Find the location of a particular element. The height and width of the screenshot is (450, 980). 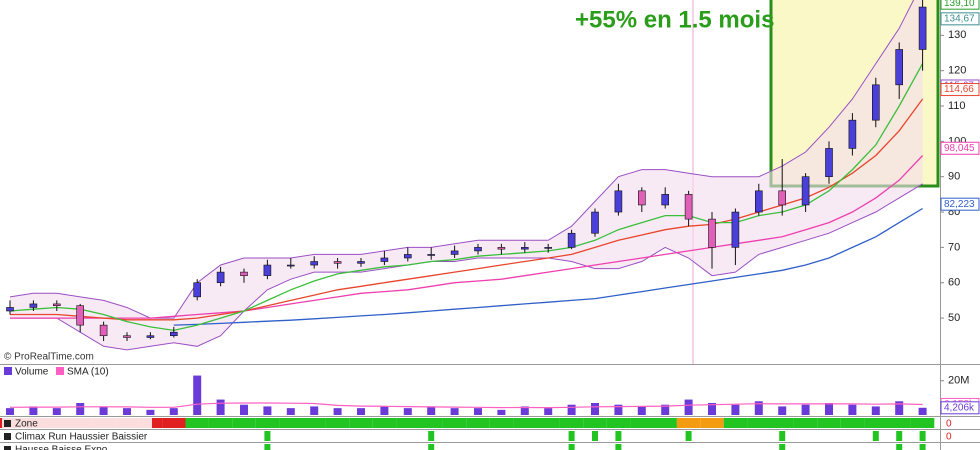

last-value-label: 4,206k is located at coordinates (959, 407).